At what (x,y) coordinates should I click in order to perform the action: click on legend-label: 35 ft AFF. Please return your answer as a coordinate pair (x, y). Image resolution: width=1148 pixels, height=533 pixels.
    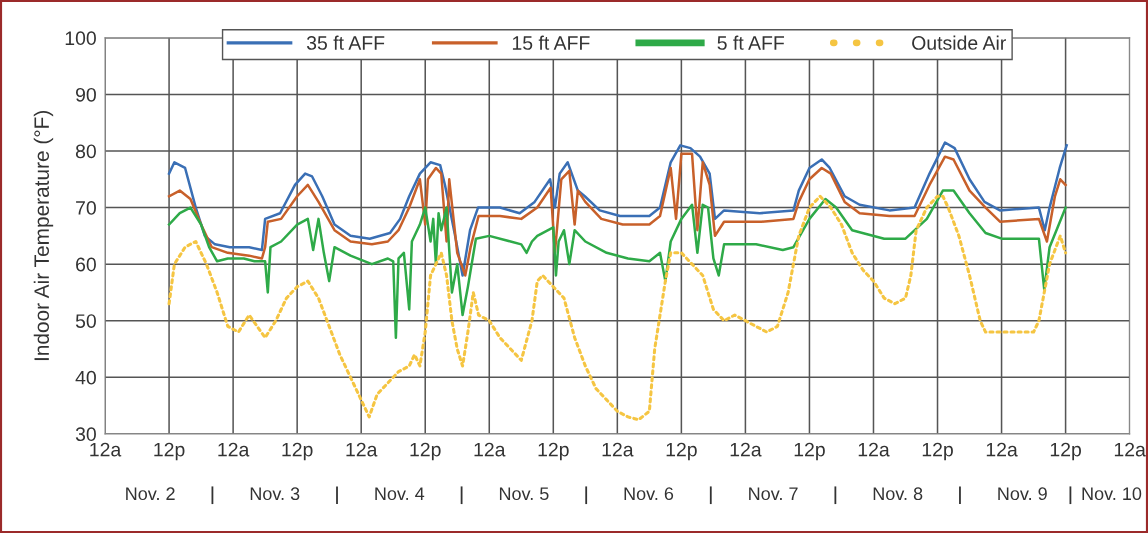
    Looking at the image, I should click on (345, 42).